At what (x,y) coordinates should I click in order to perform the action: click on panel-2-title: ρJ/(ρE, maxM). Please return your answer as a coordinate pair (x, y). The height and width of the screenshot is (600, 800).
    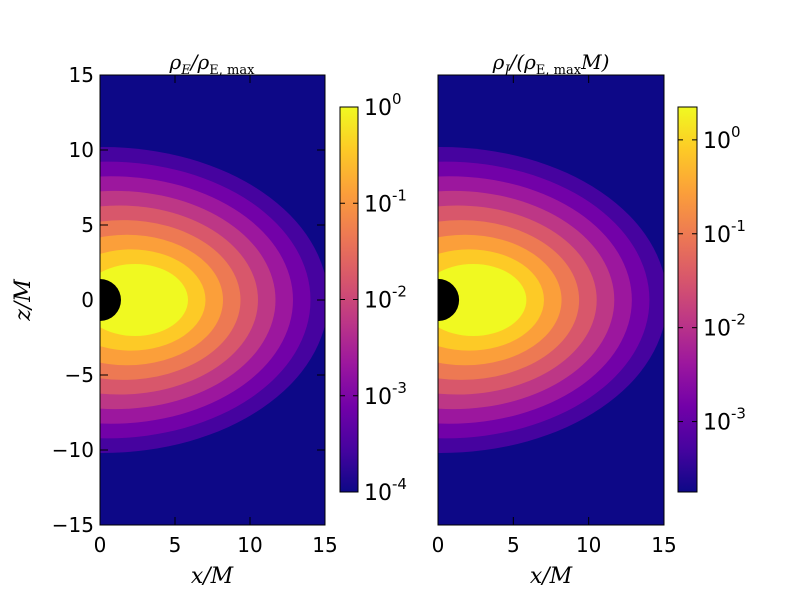
    Looking at the image, I should click on (551, 64).